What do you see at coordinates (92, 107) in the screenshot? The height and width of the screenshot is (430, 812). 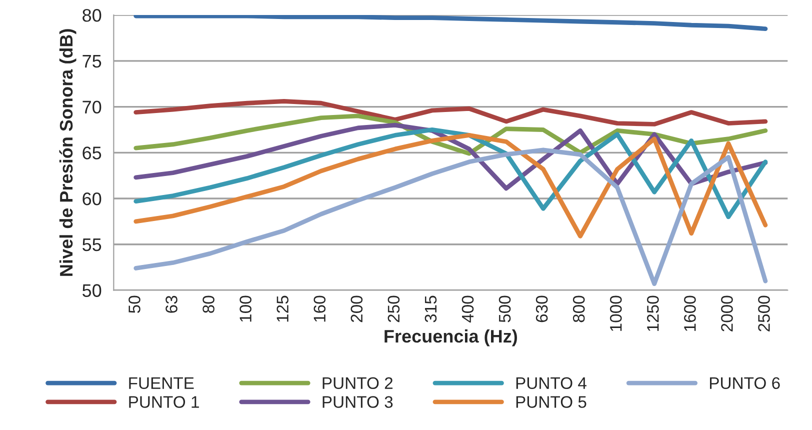 I see `y-tick-label: 70` at bounding box center [92, 107].